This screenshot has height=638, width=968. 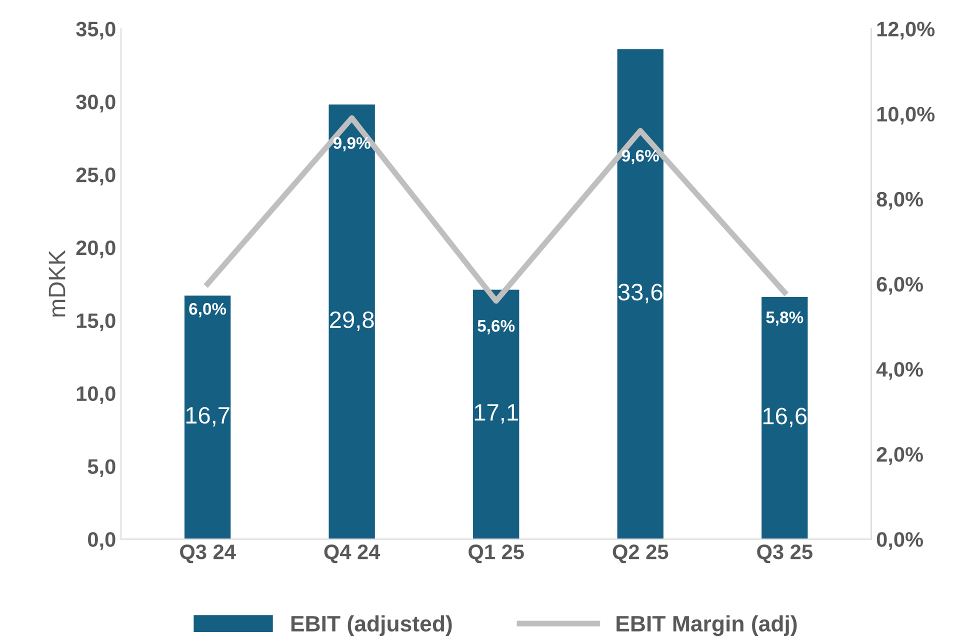 What do you see at coordinates (899, 456) in the screenshot?
I see `y2-tick-label: 2,0%` at bounding box center [899, 456].